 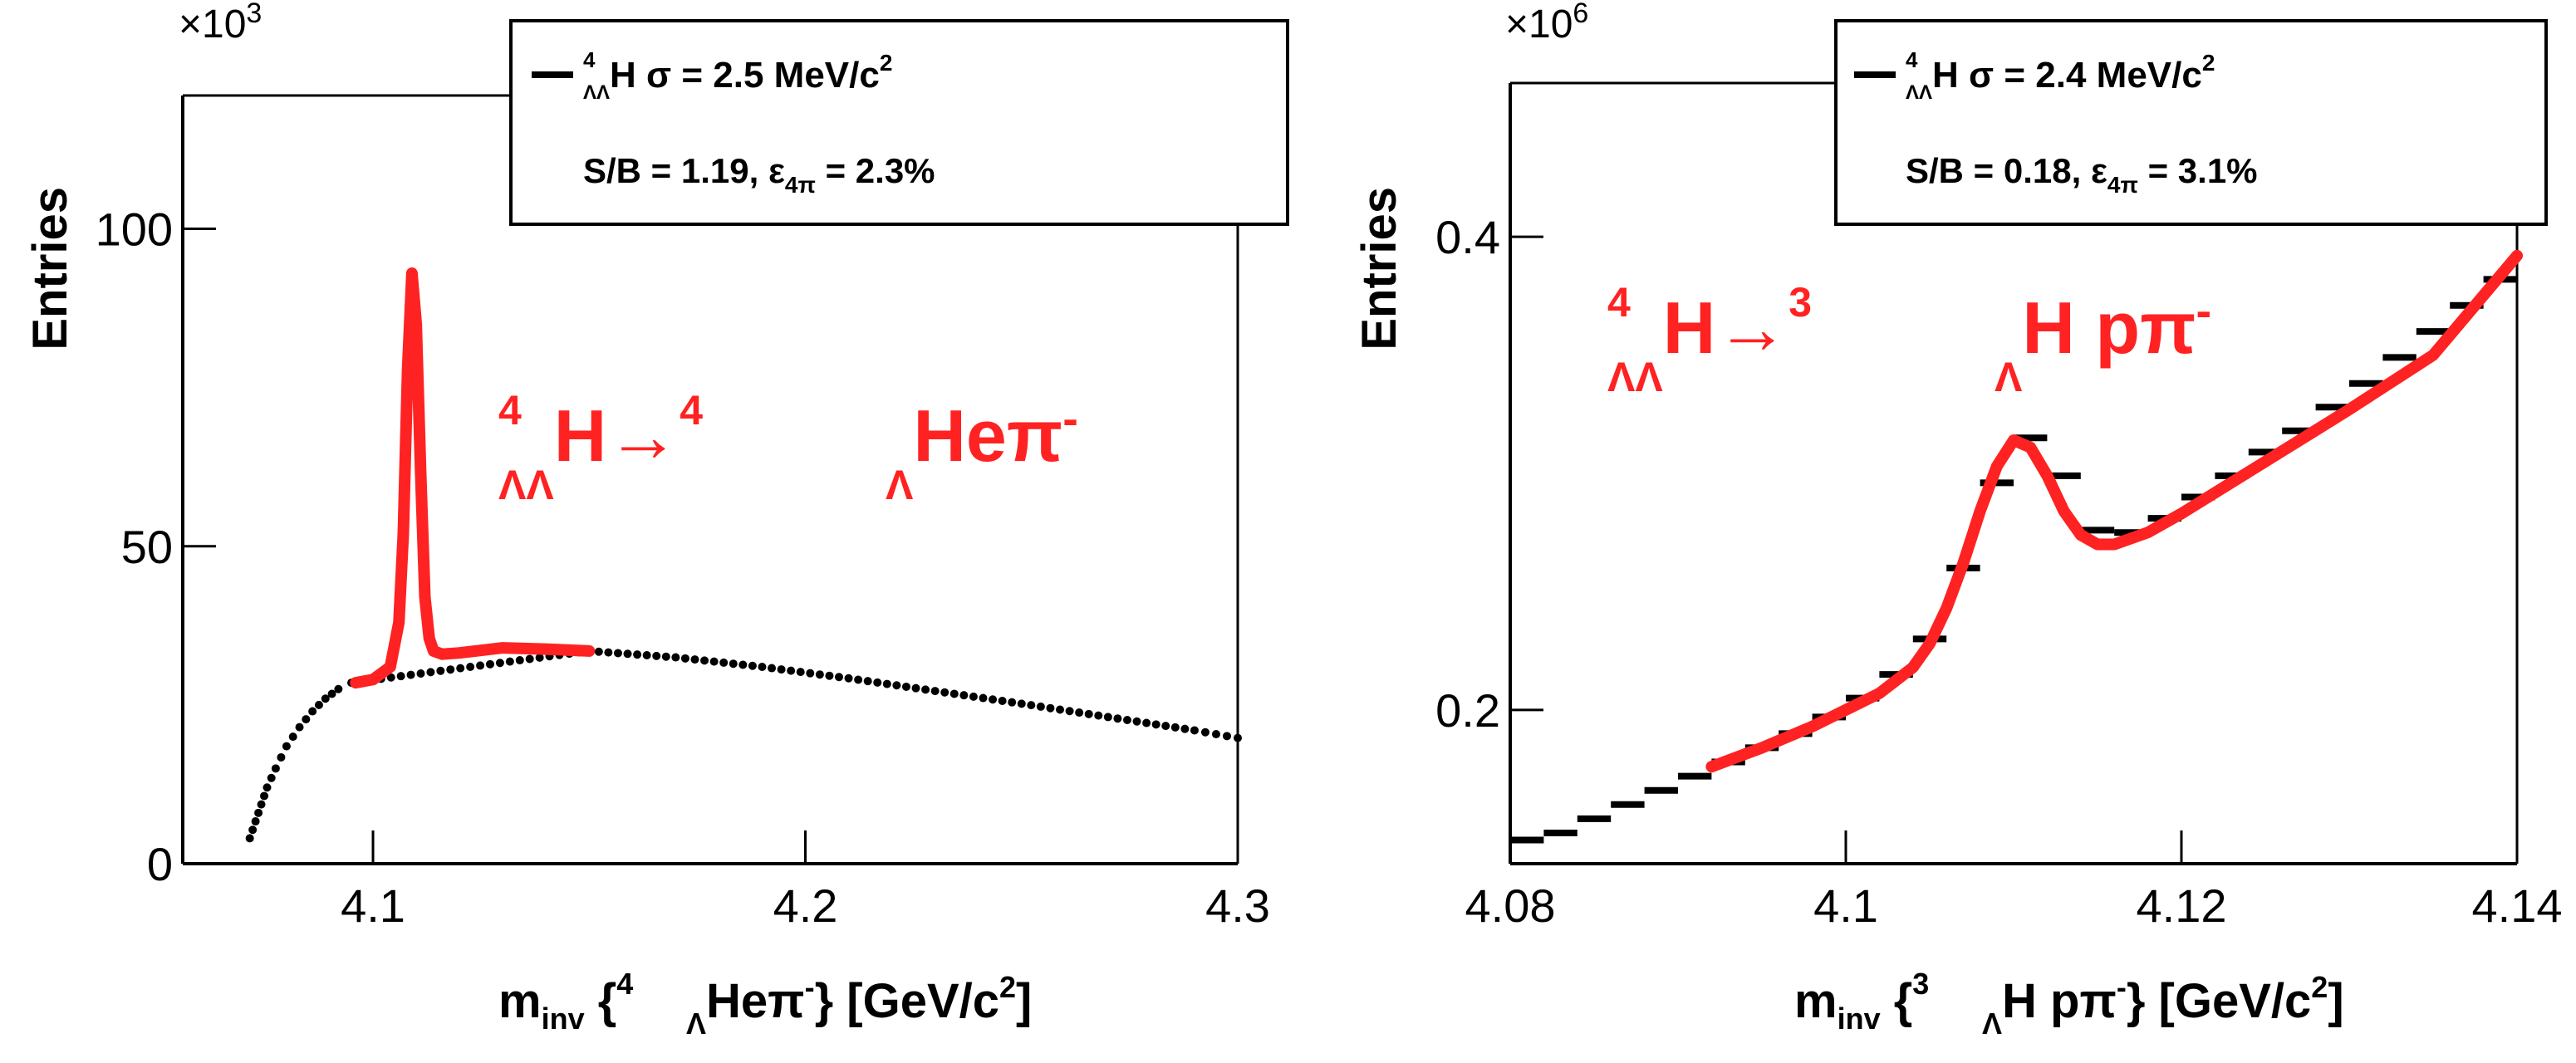 I want to click on left-y-tick-label: 50, so click(x=147, y=547).